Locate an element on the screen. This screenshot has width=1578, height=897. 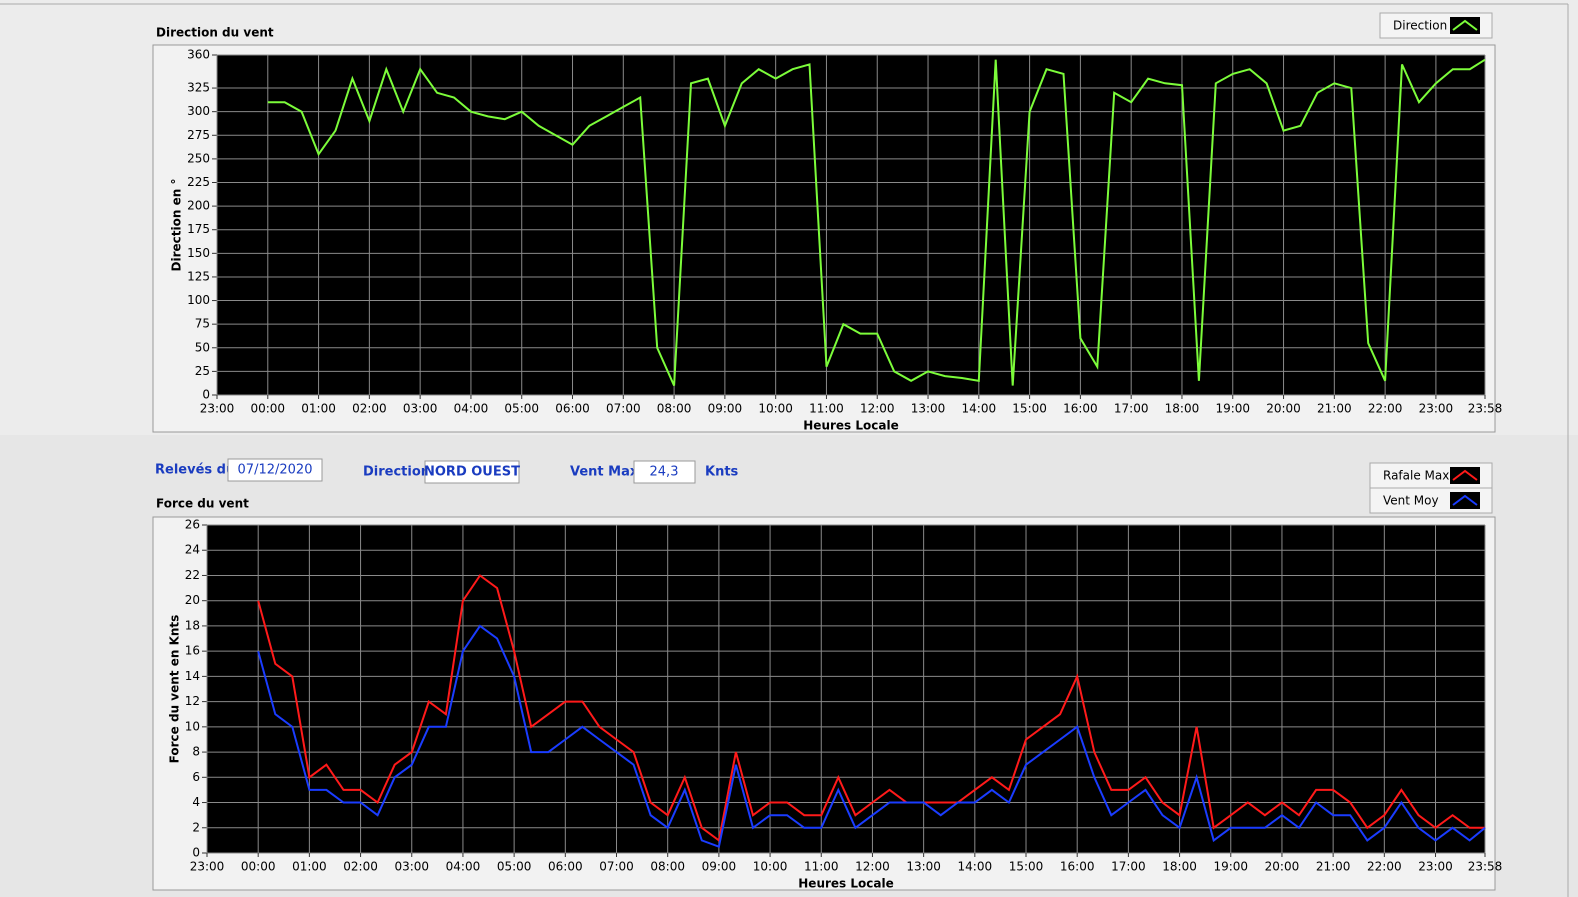
max-field is located at coordinates (664, 472).